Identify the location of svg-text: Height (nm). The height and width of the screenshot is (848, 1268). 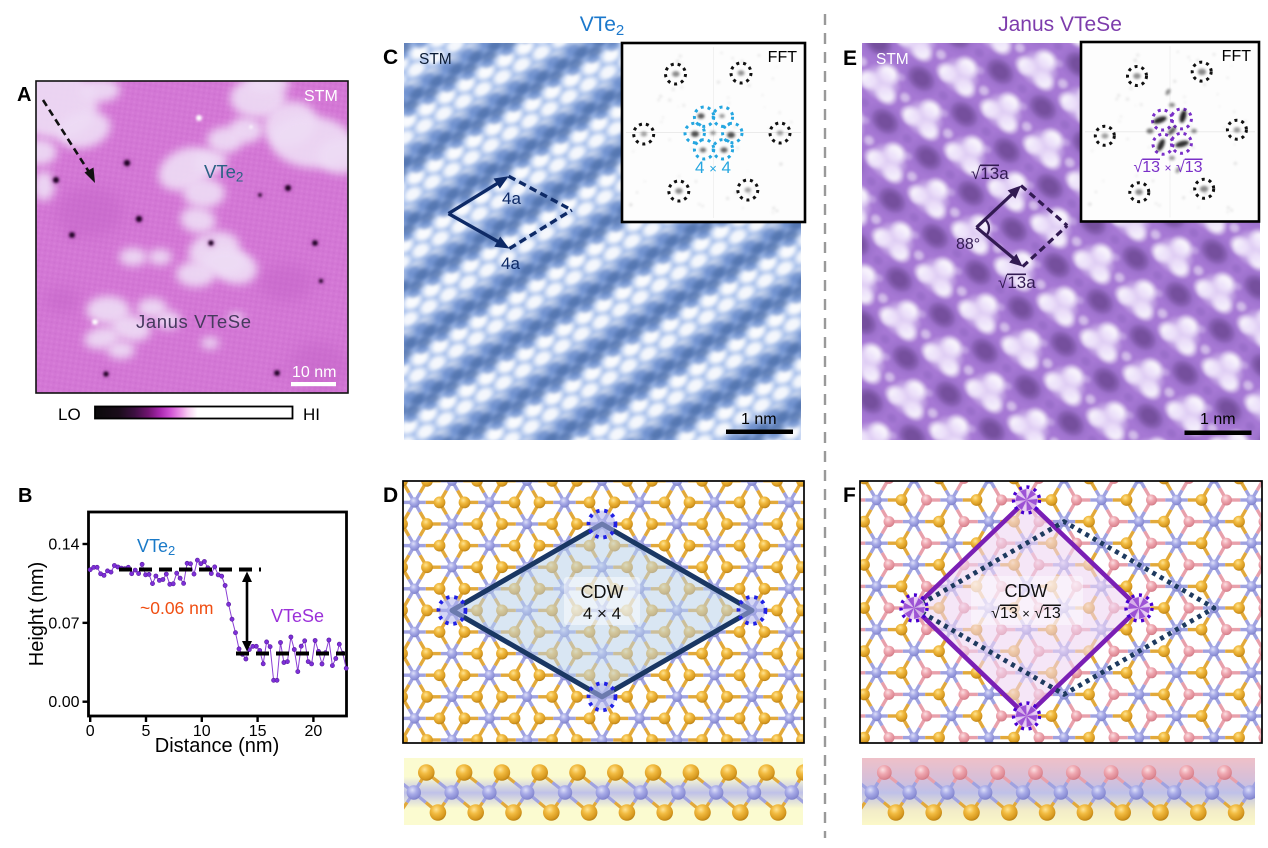
(37, 614).